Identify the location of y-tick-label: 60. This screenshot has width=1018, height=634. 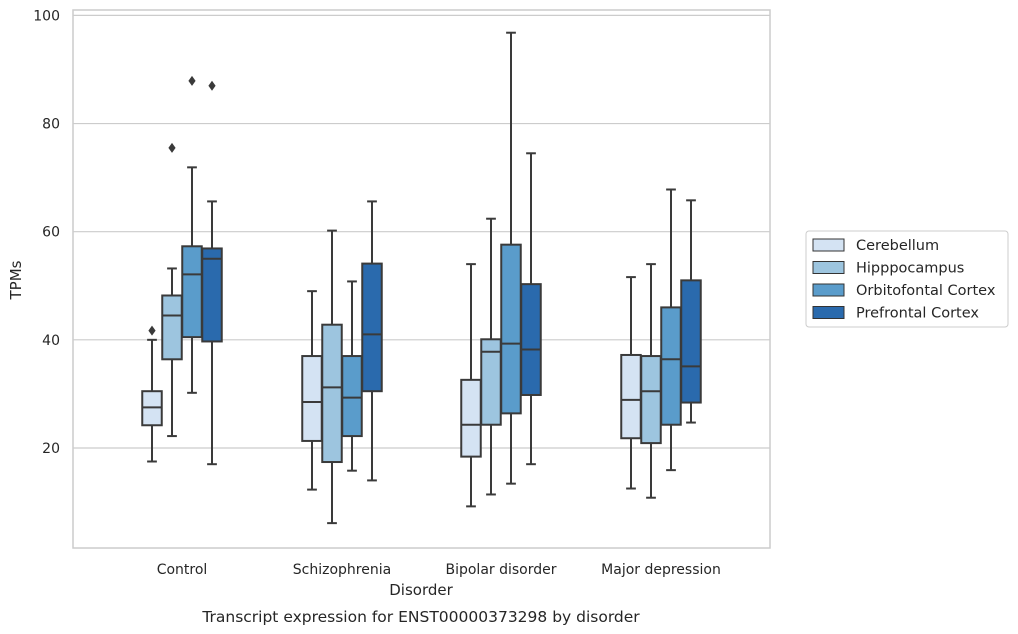
(51, 233).